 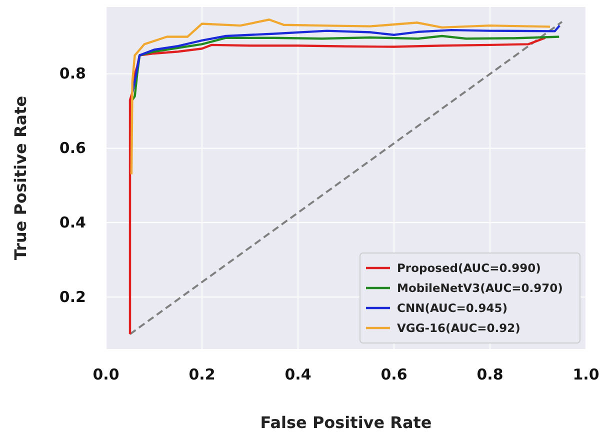 I want to click on x-tick-label: 0.0, so click(x=106, y=375).